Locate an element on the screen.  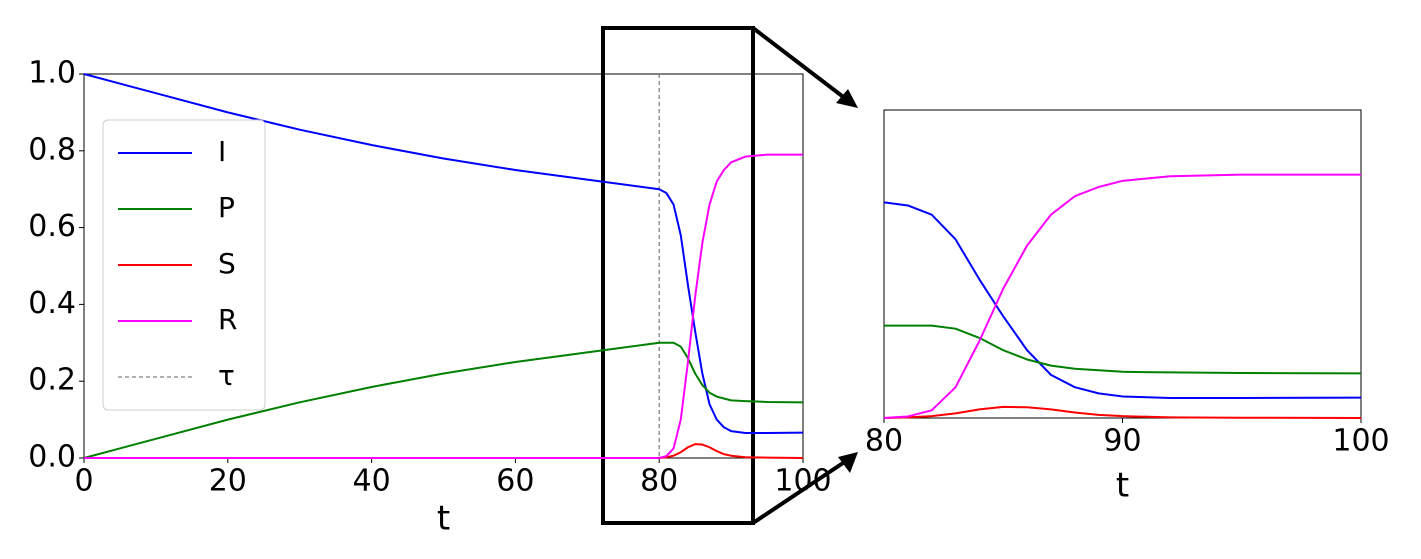
y-tick-label: 0.8 is located at coordinates (52, 149).